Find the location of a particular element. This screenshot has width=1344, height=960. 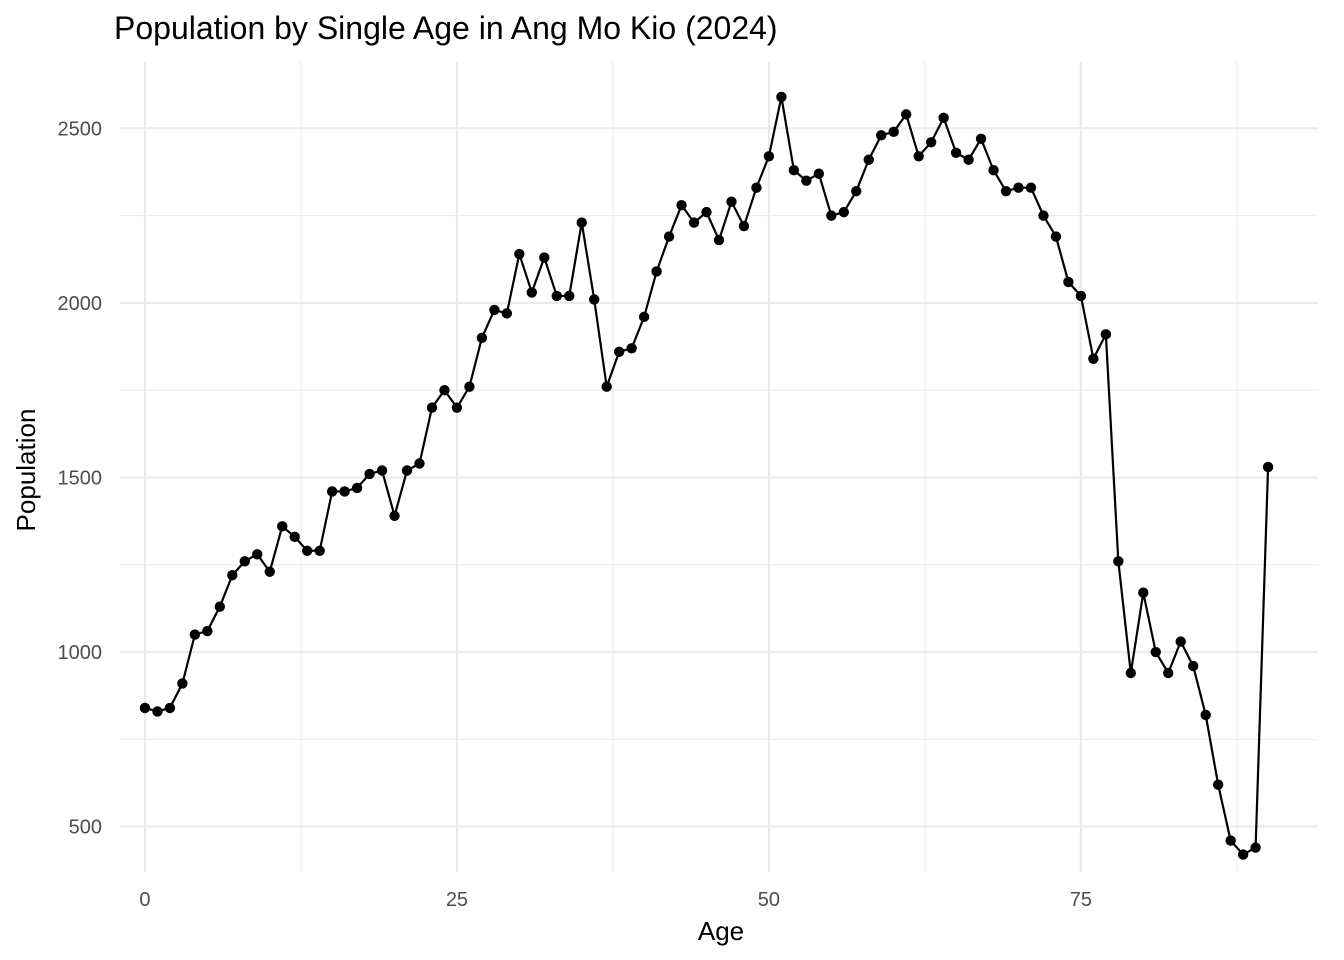

x-tick-label: 25 is located at coordinates (457, 900).